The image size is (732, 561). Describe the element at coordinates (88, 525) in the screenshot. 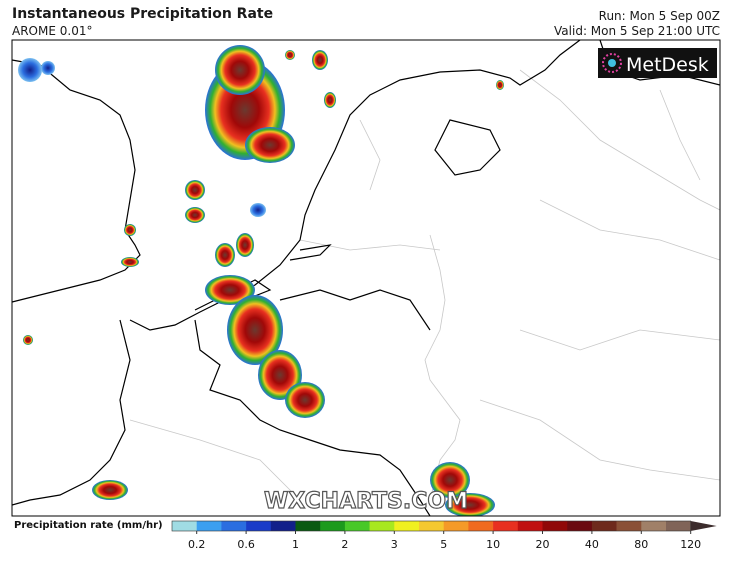

I see `colorbar-label: Precipitation rate (mm/hr)` at that location.